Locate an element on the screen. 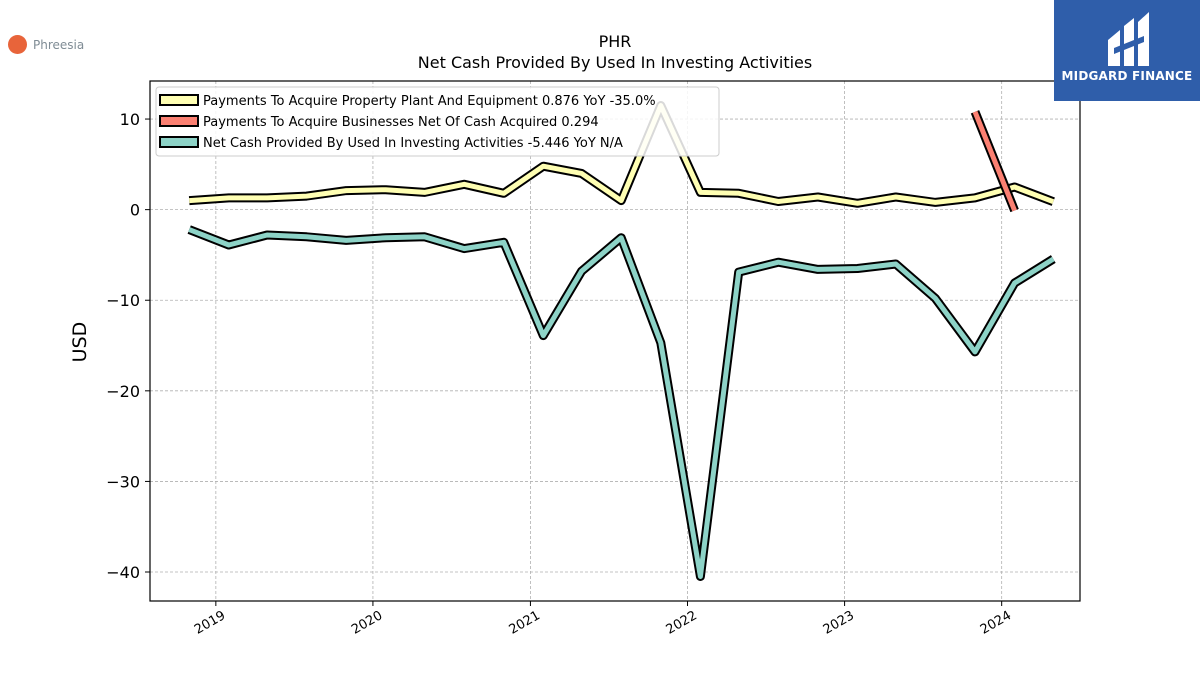 The width and height of the screenshot is (1200, 675). y-axis-label: USD is located at coordinates (80, 342).